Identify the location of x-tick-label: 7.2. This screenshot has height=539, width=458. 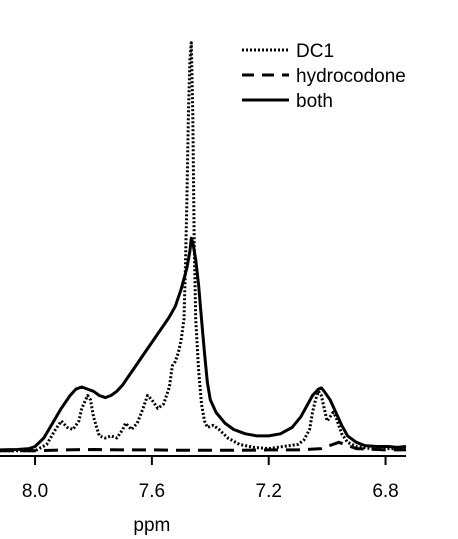
(269, 491).